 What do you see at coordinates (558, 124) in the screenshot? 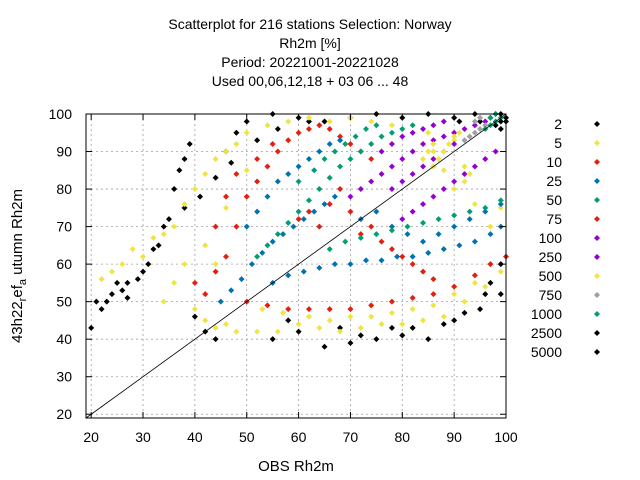
I see `legend-label: 2` at bounding box center [558, 124].